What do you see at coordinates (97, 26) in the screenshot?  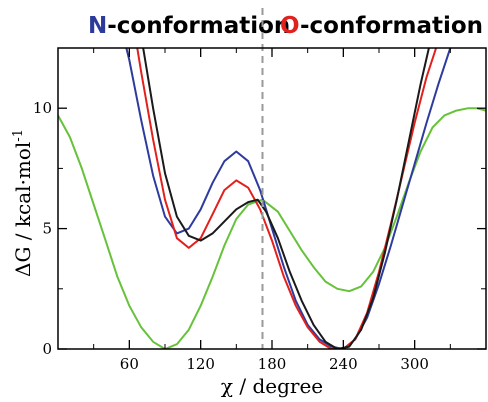 I see `n-letter: N` at bounding box center [97, 26].